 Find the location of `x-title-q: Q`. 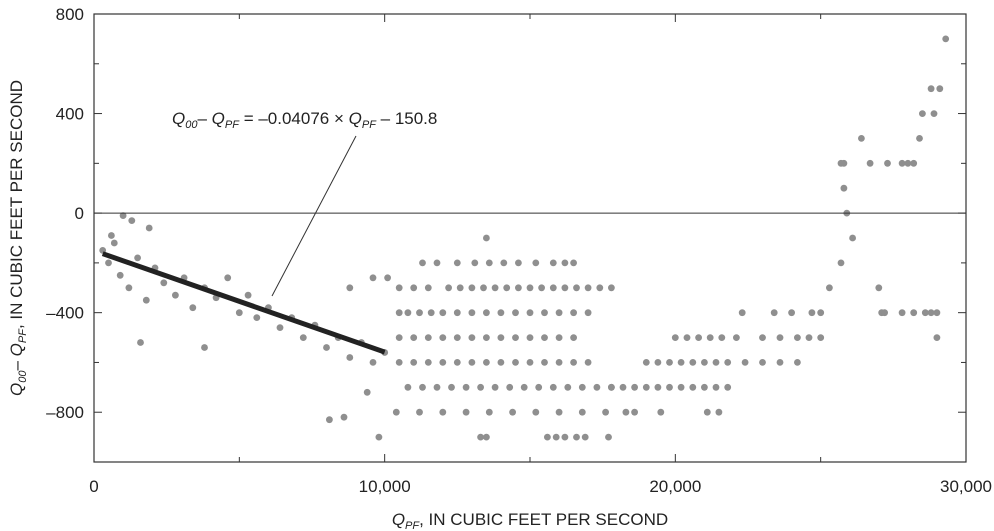

x-title-q: Q is located at coordinates (398, 519).